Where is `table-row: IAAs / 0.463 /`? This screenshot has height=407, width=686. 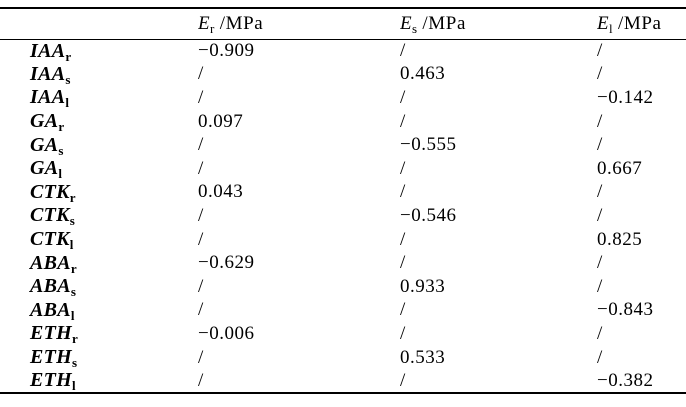 table-row: IAAs / 0.463 / is located at coordinates (343, 74).